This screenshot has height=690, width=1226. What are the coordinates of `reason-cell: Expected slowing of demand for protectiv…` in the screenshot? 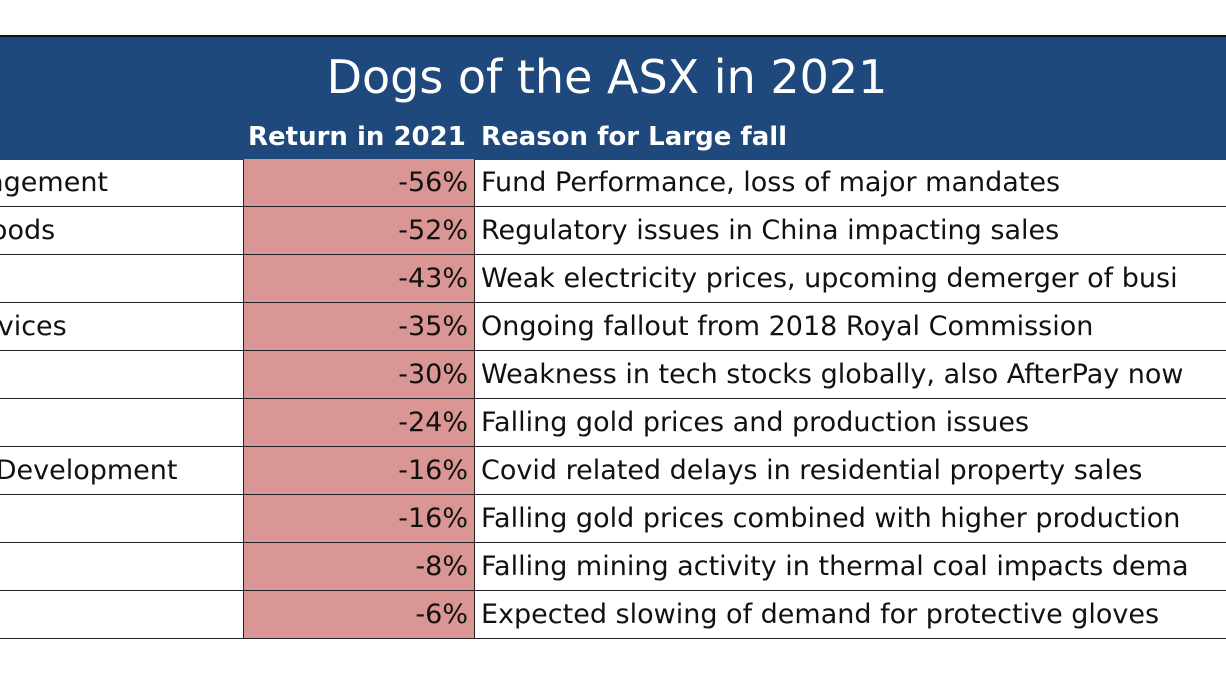 It's located at (820, 614).